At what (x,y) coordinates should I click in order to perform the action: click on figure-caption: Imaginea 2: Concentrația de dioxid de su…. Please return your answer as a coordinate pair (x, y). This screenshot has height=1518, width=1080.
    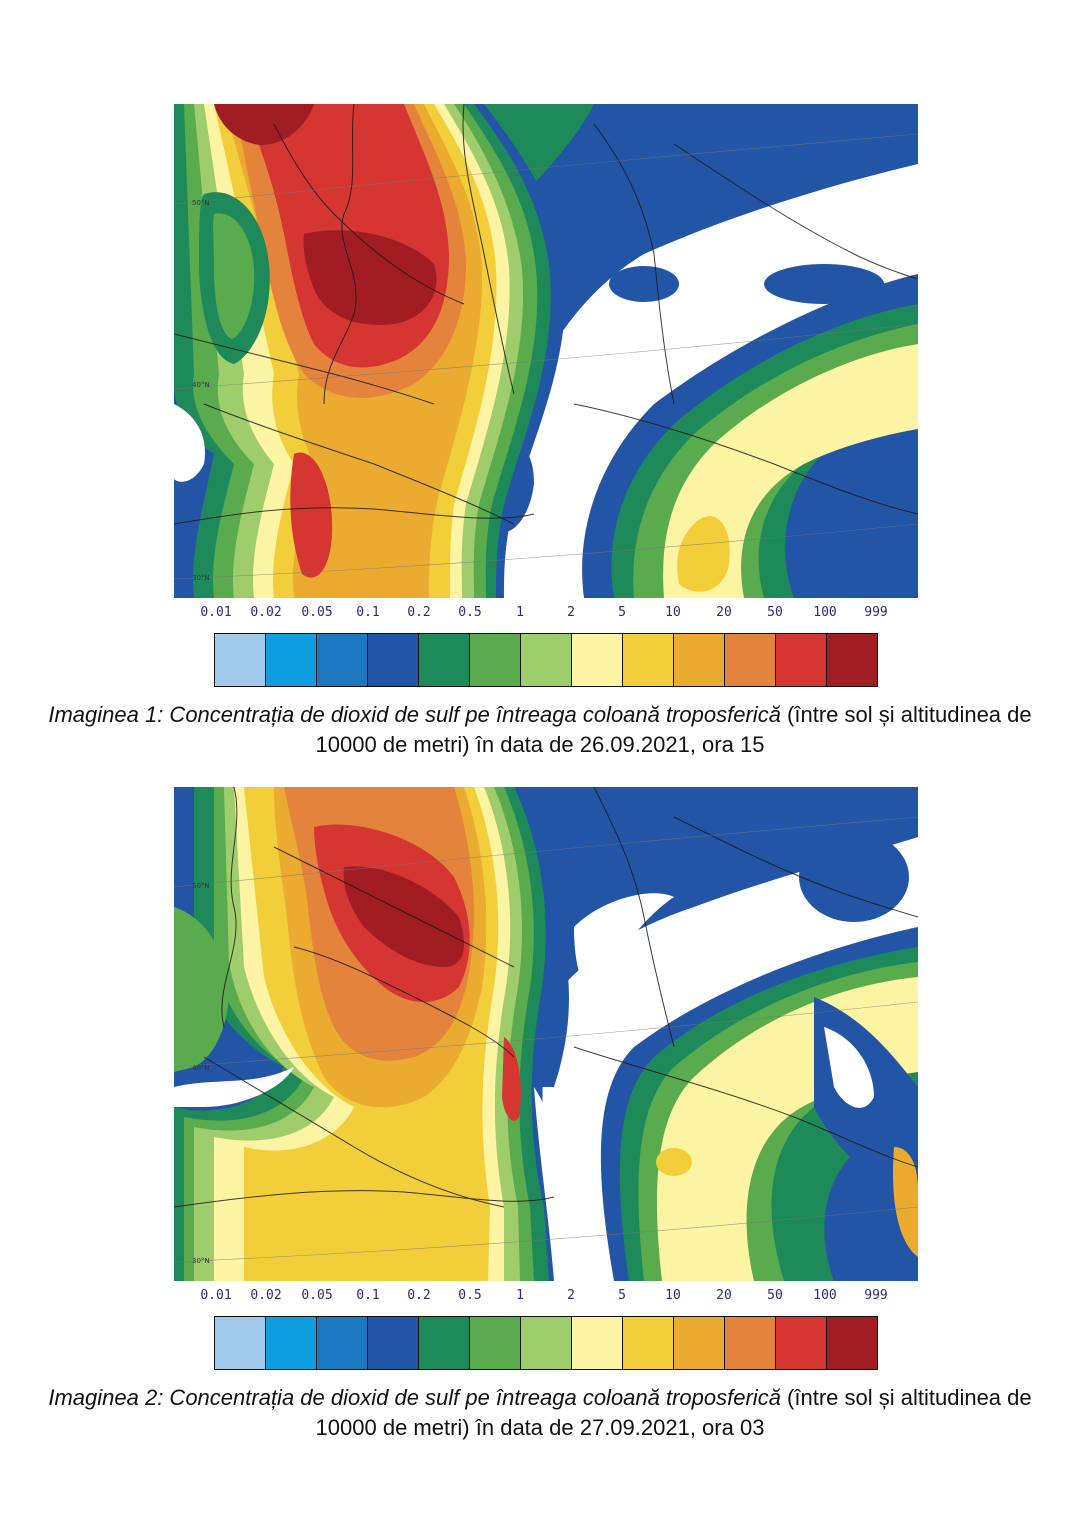
    Looking at the image, I should click on (540, 1413).